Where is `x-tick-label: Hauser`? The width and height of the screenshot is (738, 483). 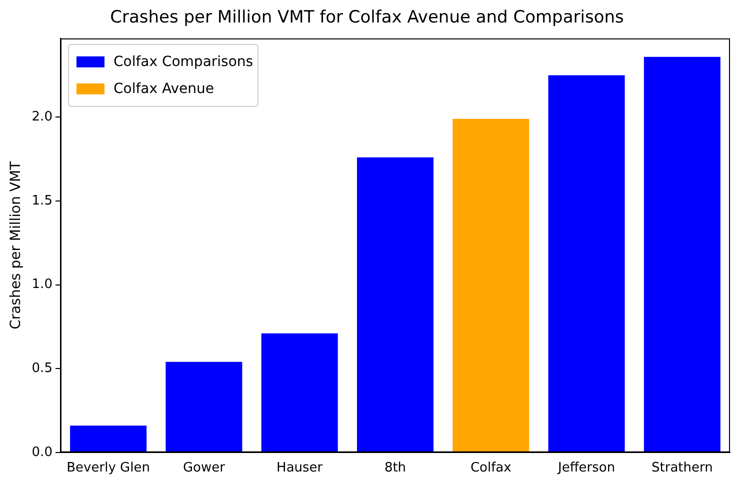
x-tick-label: Hauser is located at coordinates (300, 468).